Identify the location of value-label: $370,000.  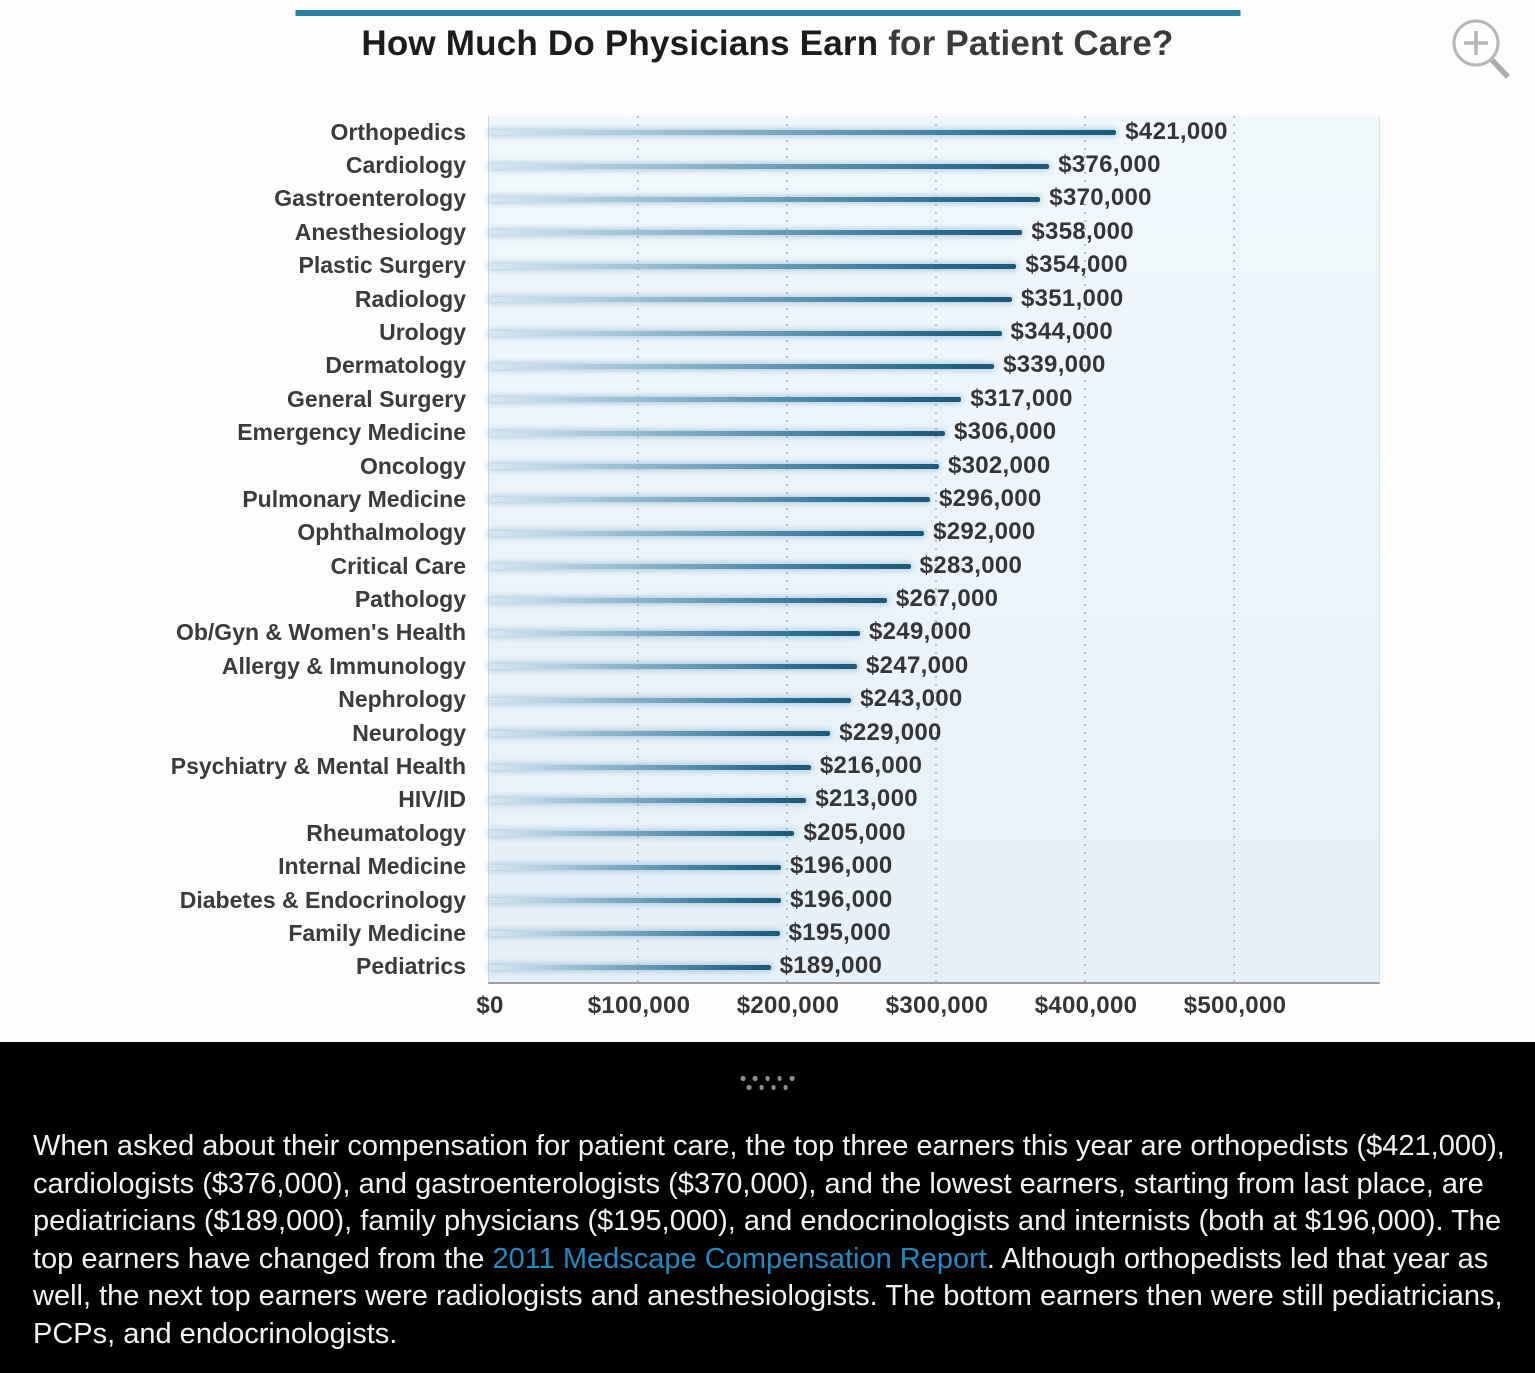
(1100, 198).